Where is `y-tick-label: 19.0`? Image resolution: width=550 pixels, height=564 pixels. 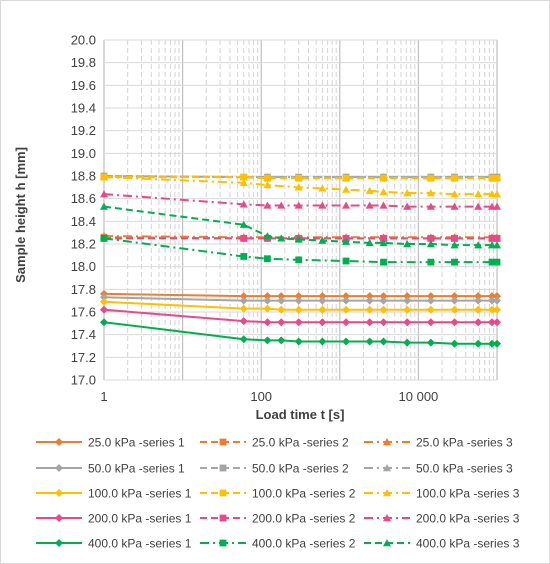 y-tick-label: 19.0 is located at coordinates (83, 153).